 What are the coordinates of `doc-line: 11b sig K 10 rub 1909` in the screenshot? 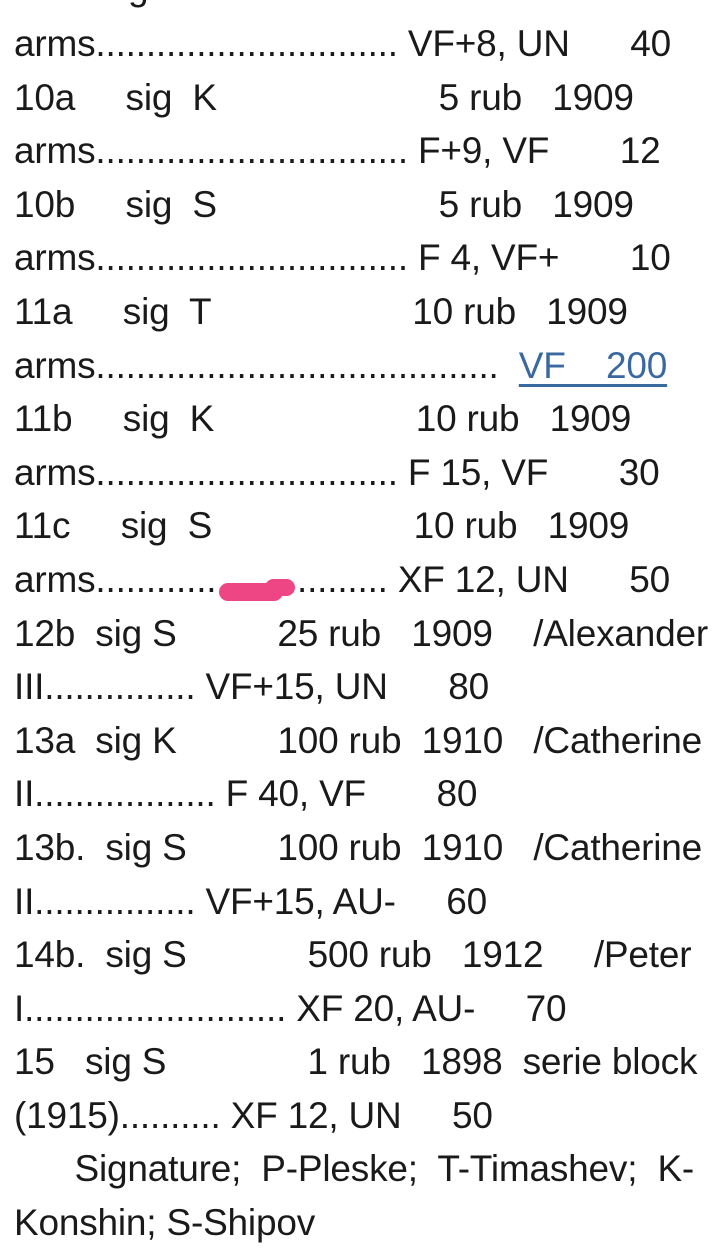 It's located at (360, 419).